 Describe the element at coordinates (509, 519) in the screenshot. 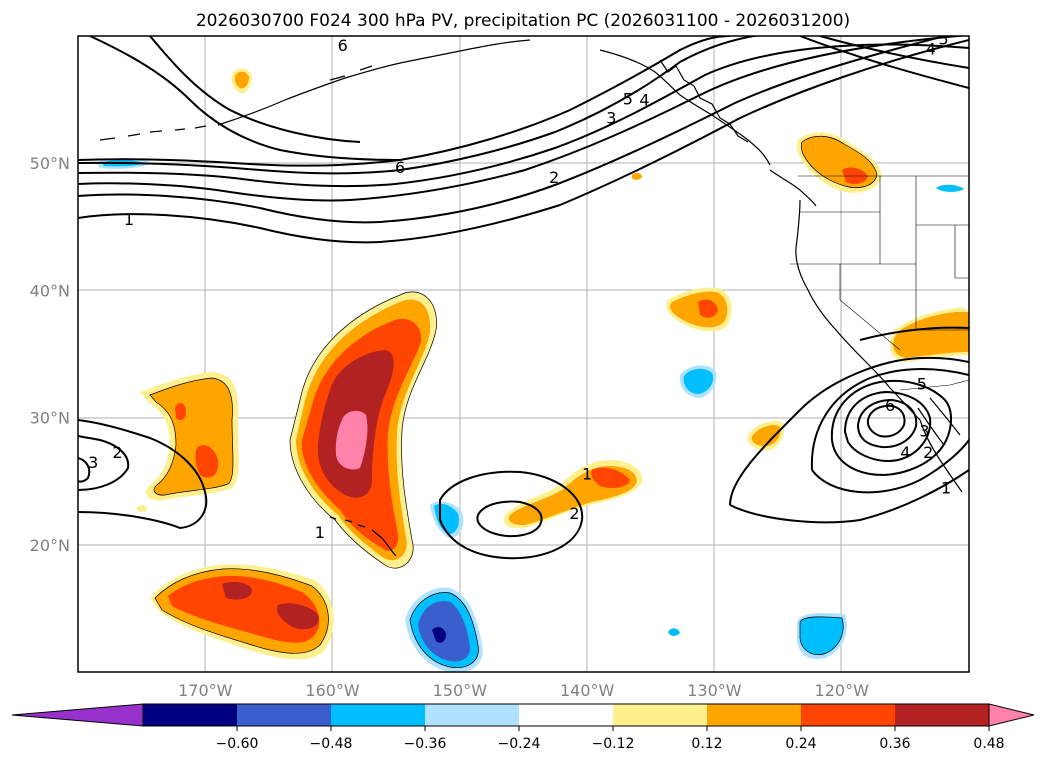

I see `pv-contour-2-central` at that location.